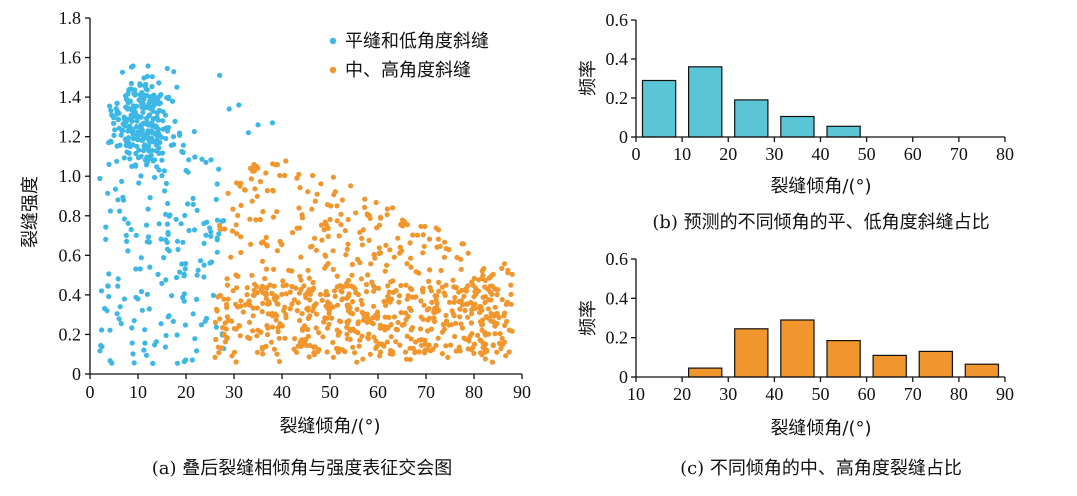  Describe the element at coordinates (913, 394) in the screenshot. I see `x-tick-label: 70` at that location.